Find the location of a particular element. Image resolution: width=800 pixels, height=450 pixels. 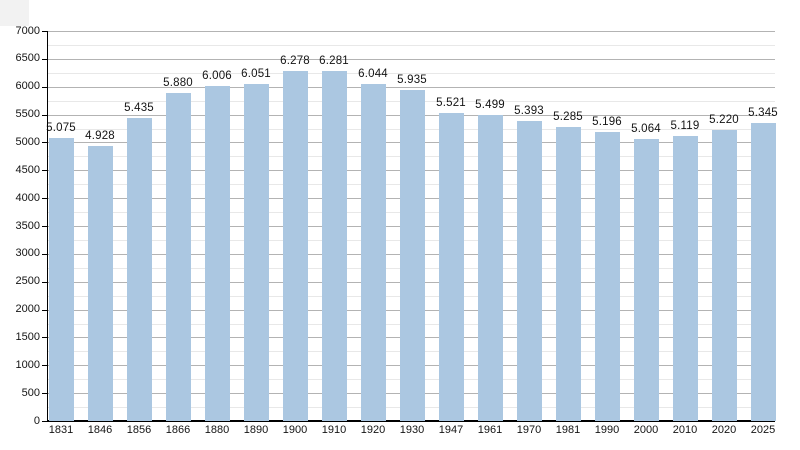

x-tick-label: 1970 is located at coordinates (529, 430).